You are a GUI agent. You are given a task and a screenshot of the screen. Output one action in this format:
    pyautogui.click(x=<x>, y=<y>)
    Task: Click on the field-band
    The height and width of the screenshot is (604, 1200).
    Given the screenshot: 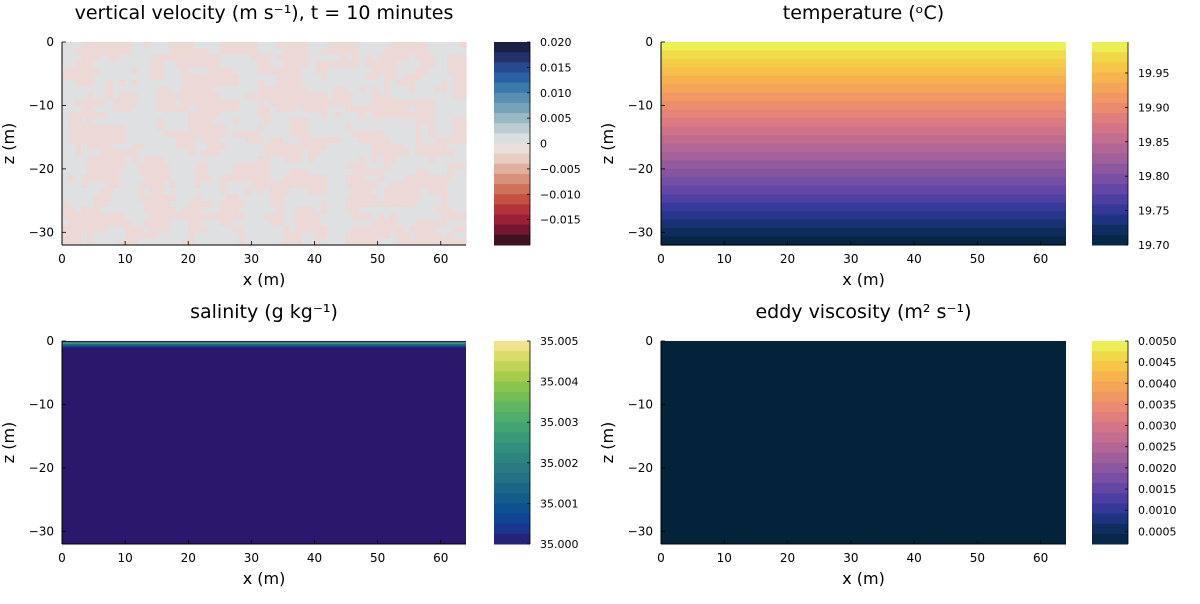 What is the action you would take?
    pyautogui.click(x=863, y=148)
    